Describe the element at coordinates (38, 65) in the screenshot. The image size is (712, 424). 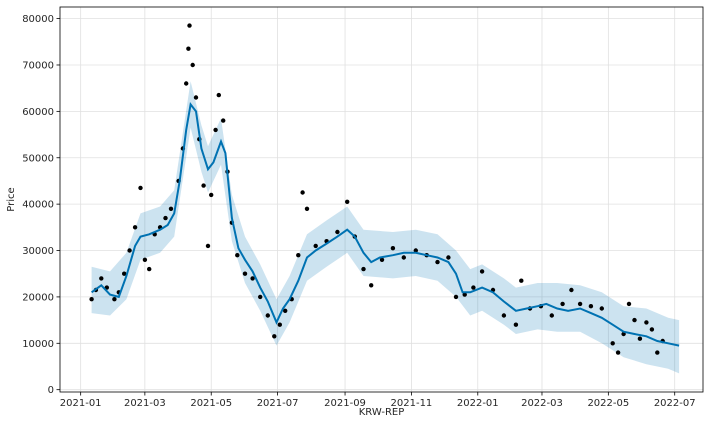
I see `y-tick-label: 70000` at that location.